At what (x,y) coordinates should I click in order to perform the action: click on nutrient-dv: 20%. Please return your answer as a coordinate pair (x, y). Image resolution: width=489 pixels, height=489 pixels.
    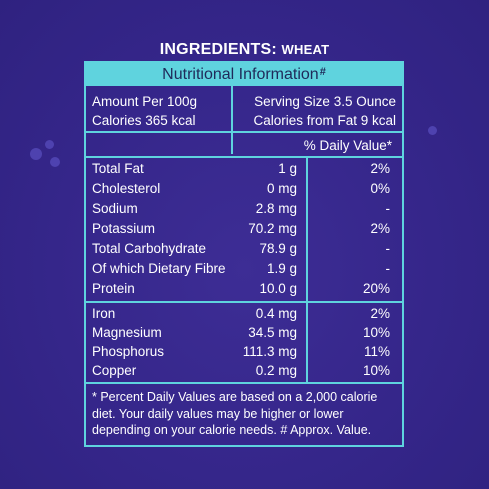
    Looking at the image, I should click on (376, 288).